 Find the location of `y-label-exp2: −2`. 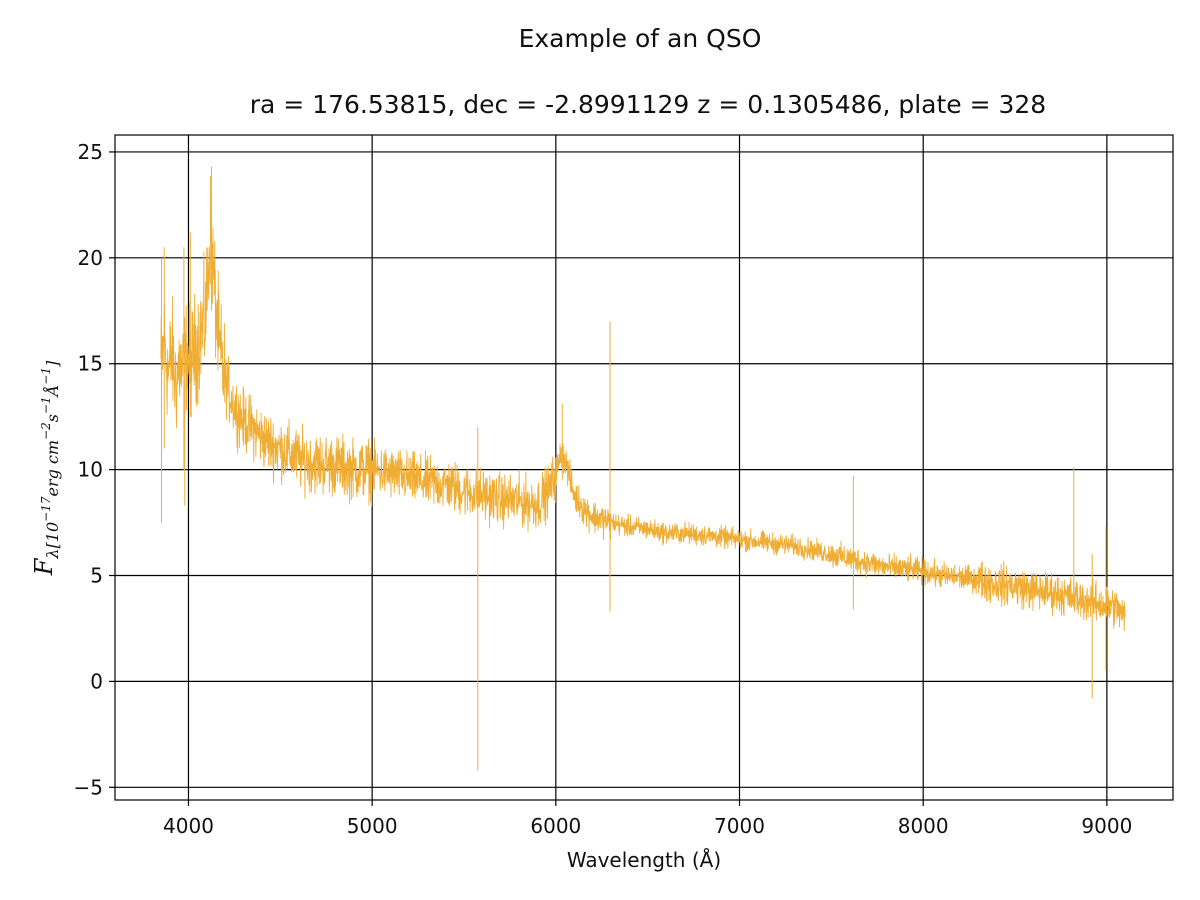

y-label-exp2: −2 is located at coordinates (46, 431).